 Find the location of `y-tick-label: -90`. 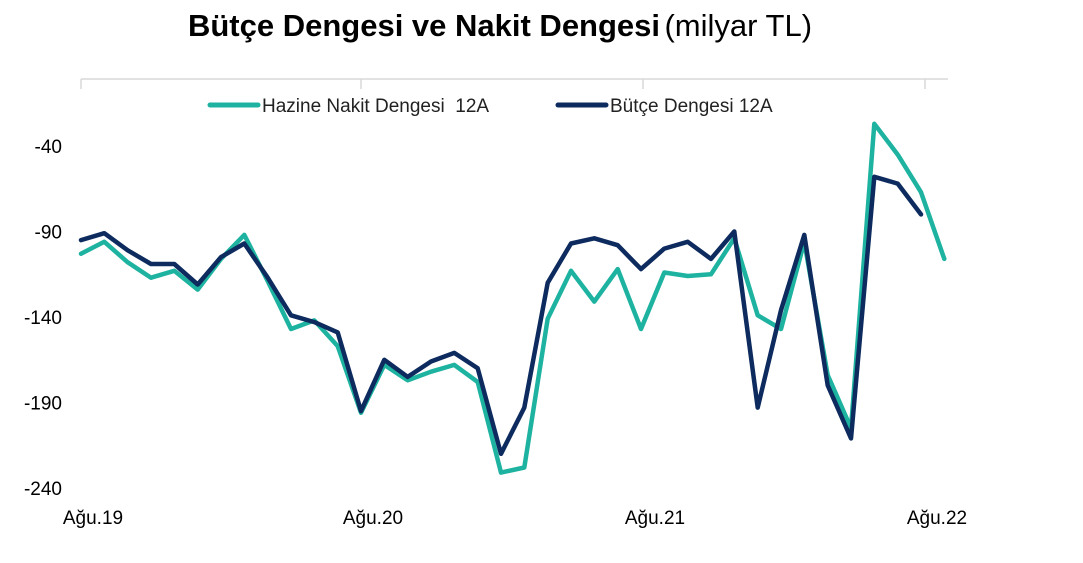

y-tick-label: -90 is located at coordinates (48, 233).